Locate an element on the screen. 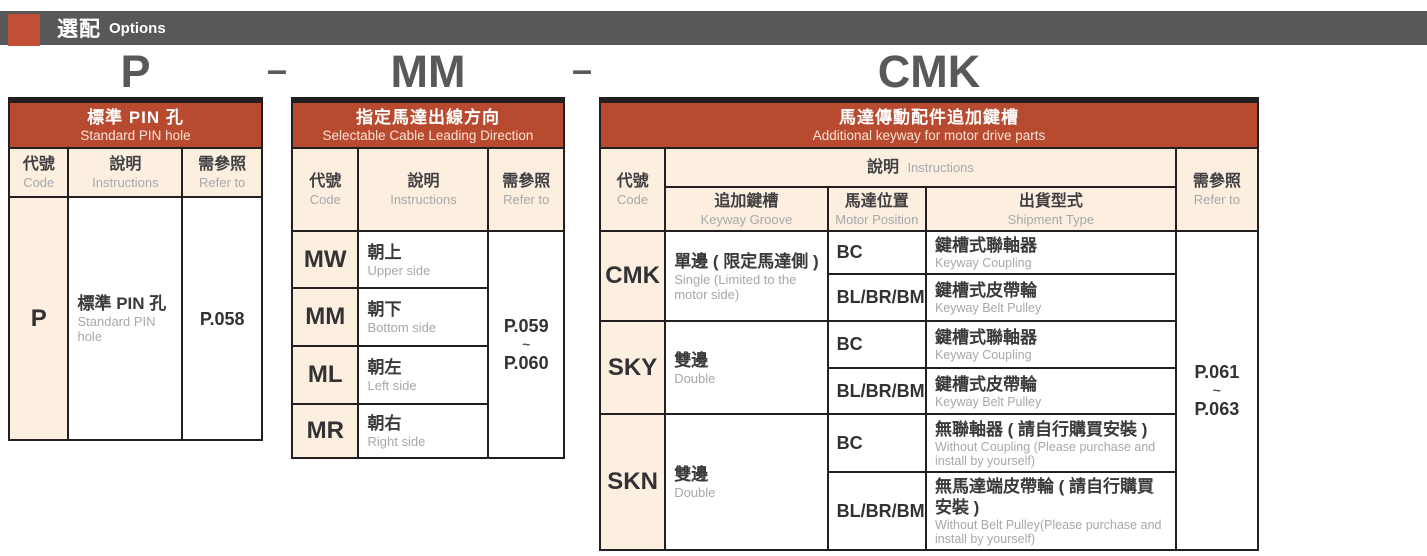 Image resolution: width=1427 pixels, height=556 pixels. code-cell: CMK is located at coordinates (632, 276).